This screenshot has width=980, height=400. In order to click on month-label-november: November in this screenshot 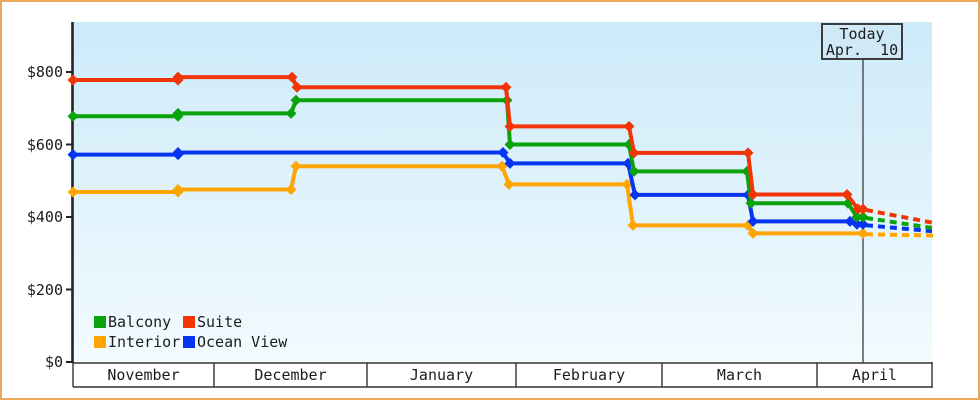, I will do `click(143, 375)`.